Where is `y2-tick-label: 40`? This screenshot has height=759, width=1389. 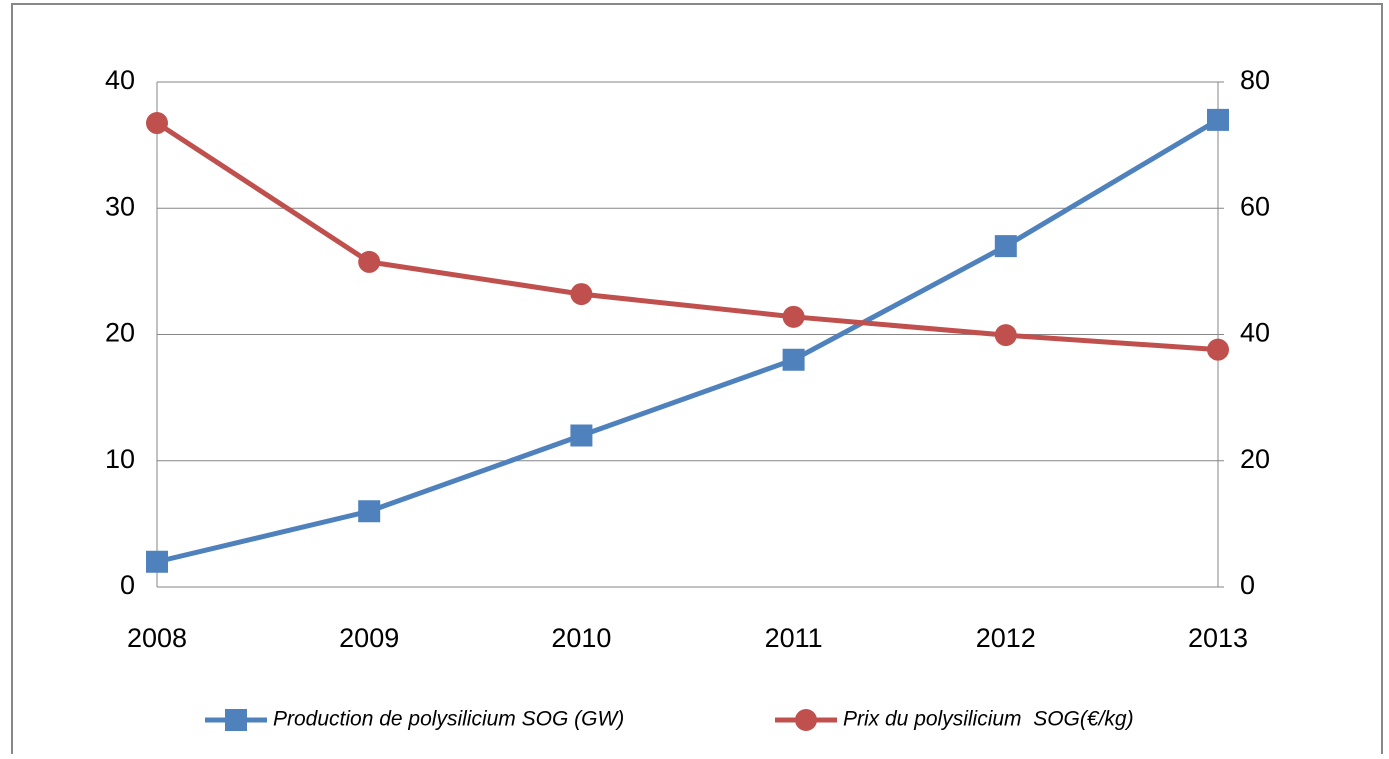
y2-tick-label: 40 is located at coordinates (1255, 333).